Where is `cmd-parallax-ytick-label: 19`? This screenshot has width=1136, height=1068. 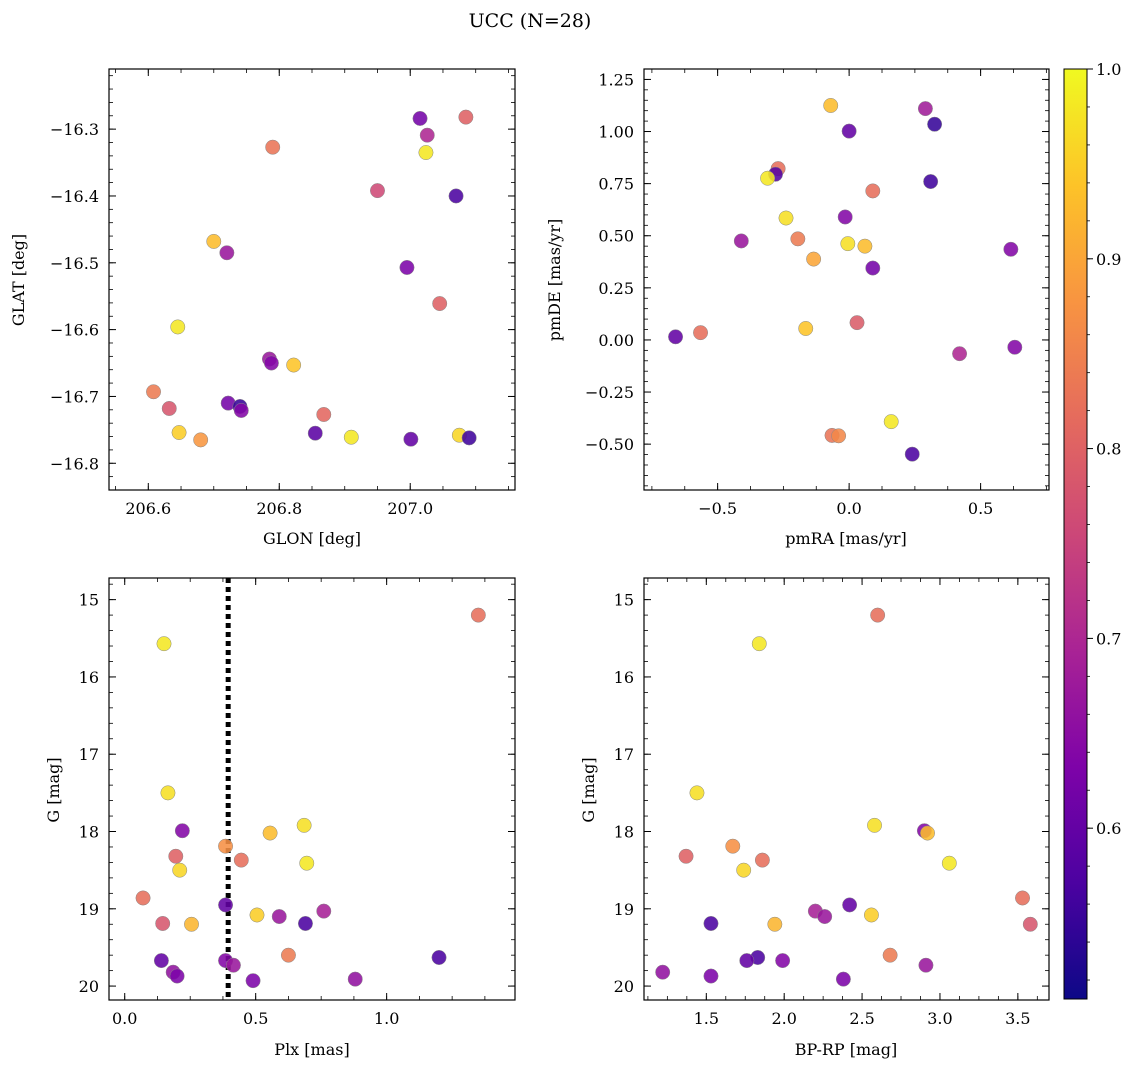 cmd-parallax-ytick-label: 19 is located at coordinates (89, 909).